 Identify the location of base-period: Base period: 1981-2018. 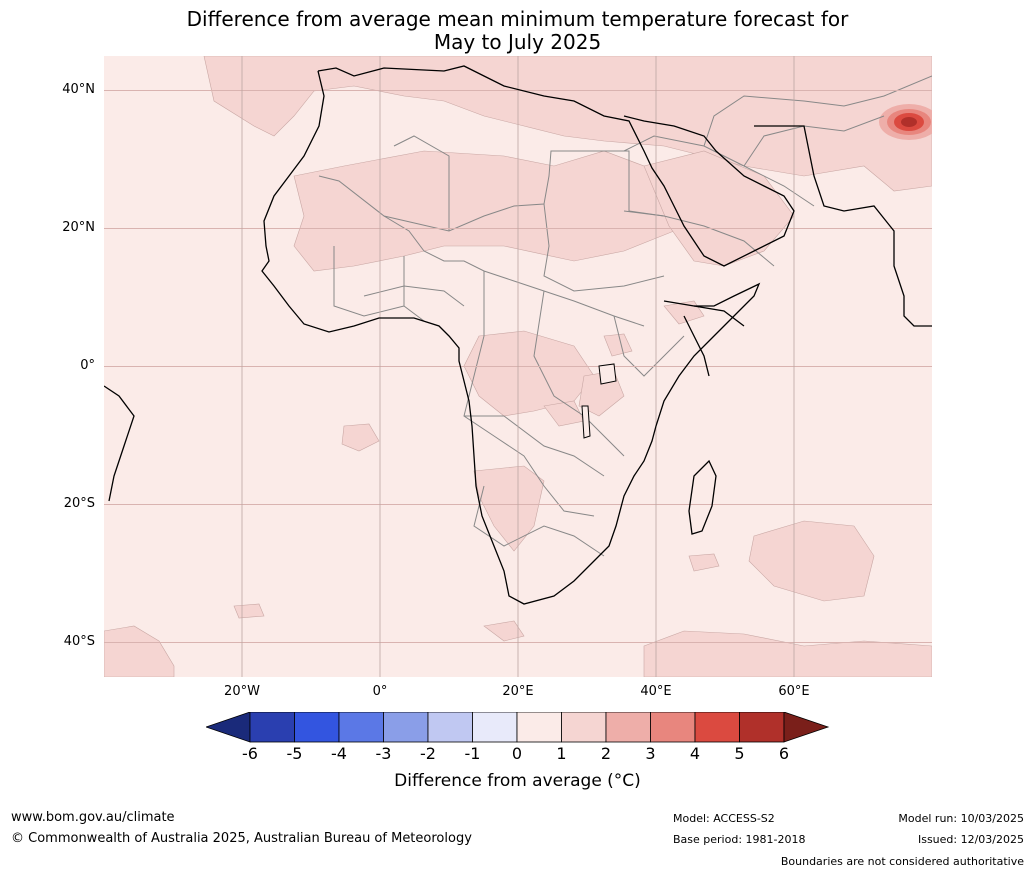
(739, 839).